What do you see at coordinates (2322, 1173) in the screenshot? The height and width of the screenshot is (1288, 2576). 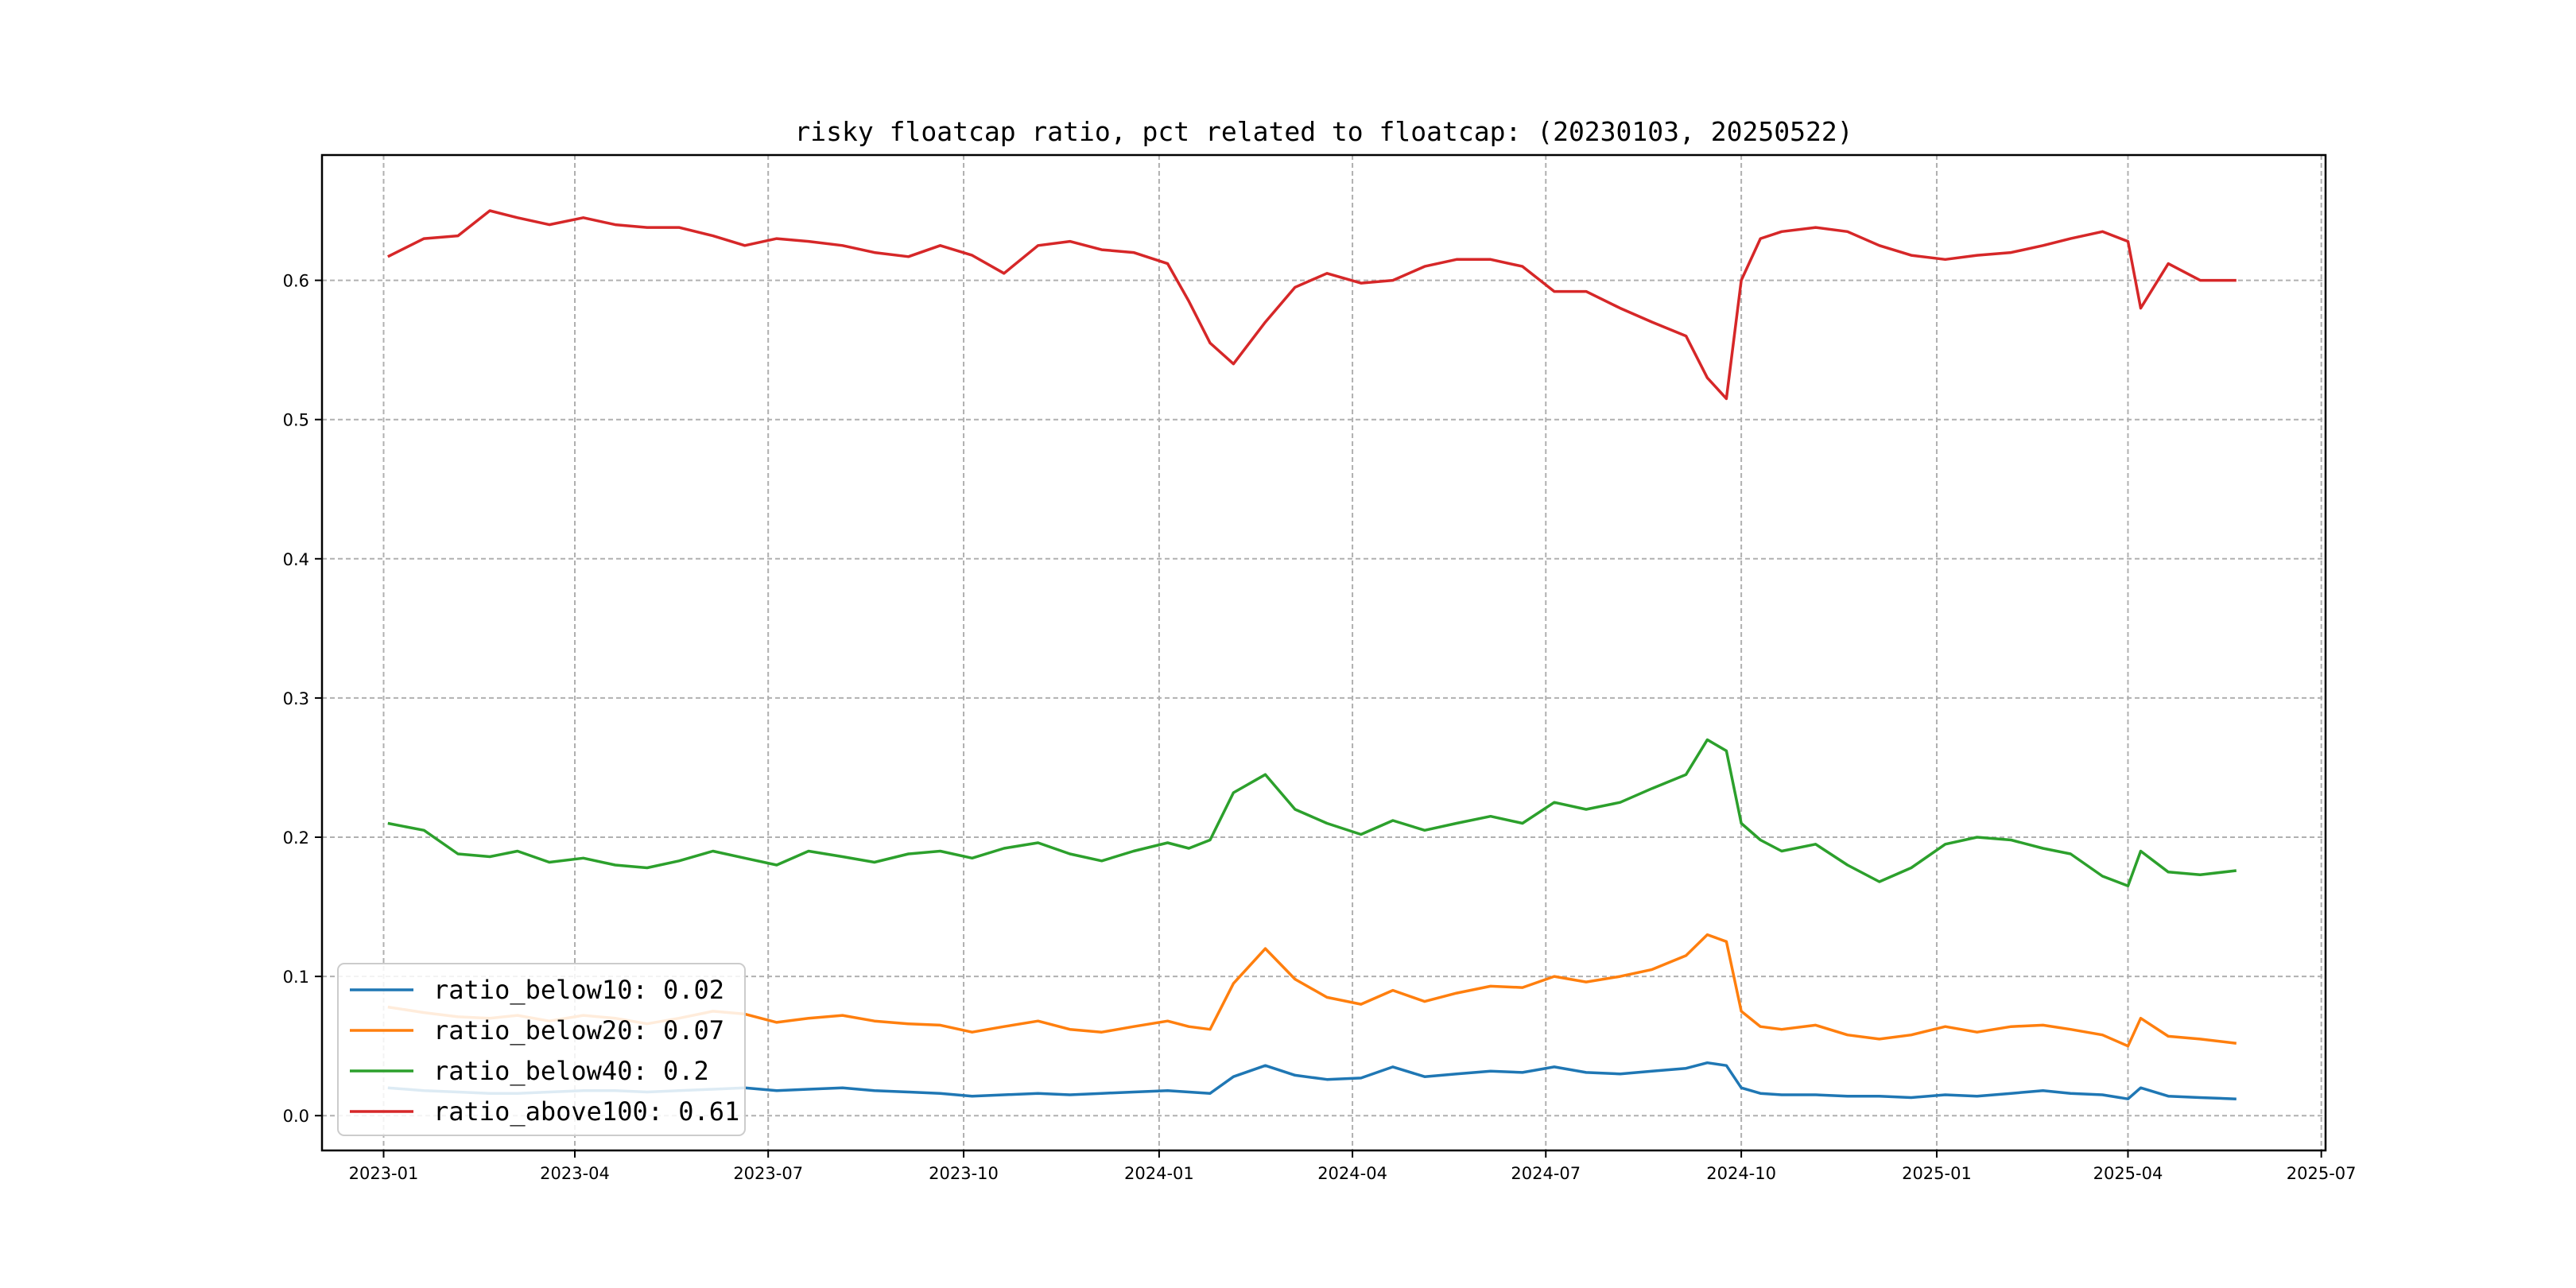 I see `x-tick-label: 2025-07` at bounding box center [2322, 1173].